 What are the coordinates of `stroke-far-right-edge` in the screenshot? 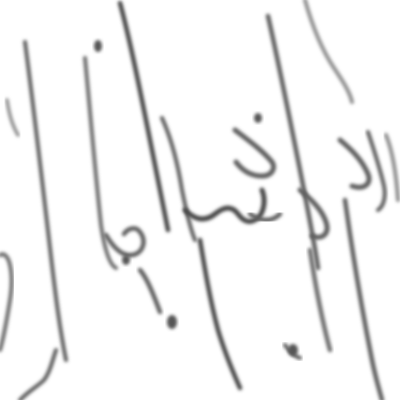 It's located at (392, 167).